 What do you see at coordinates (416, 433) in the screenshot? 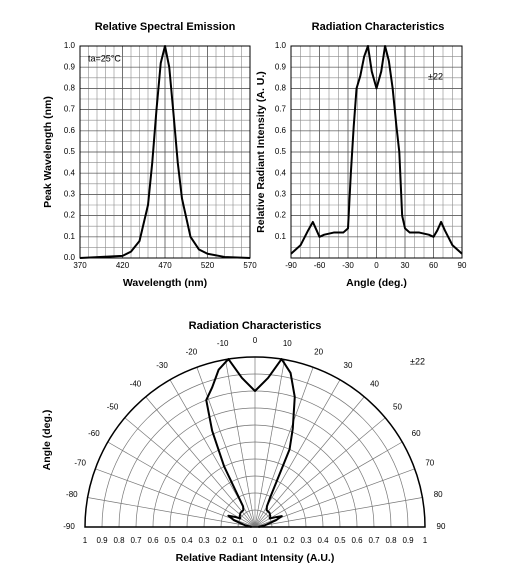
I see `angle-tick-label: 60` at bounding box center [416, 433].